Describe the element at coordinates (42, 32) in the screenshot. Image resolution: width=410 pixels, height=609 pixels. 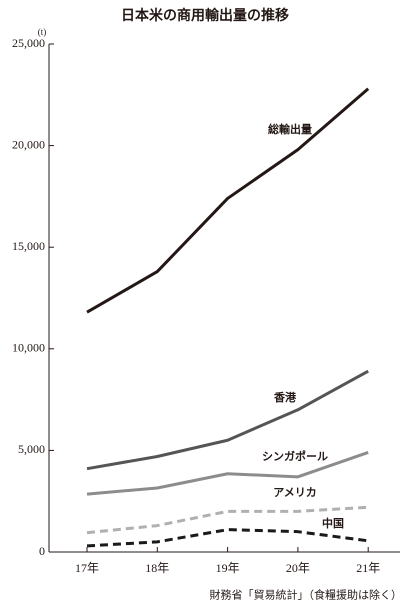
I see `y-unit: (t)` at that location.